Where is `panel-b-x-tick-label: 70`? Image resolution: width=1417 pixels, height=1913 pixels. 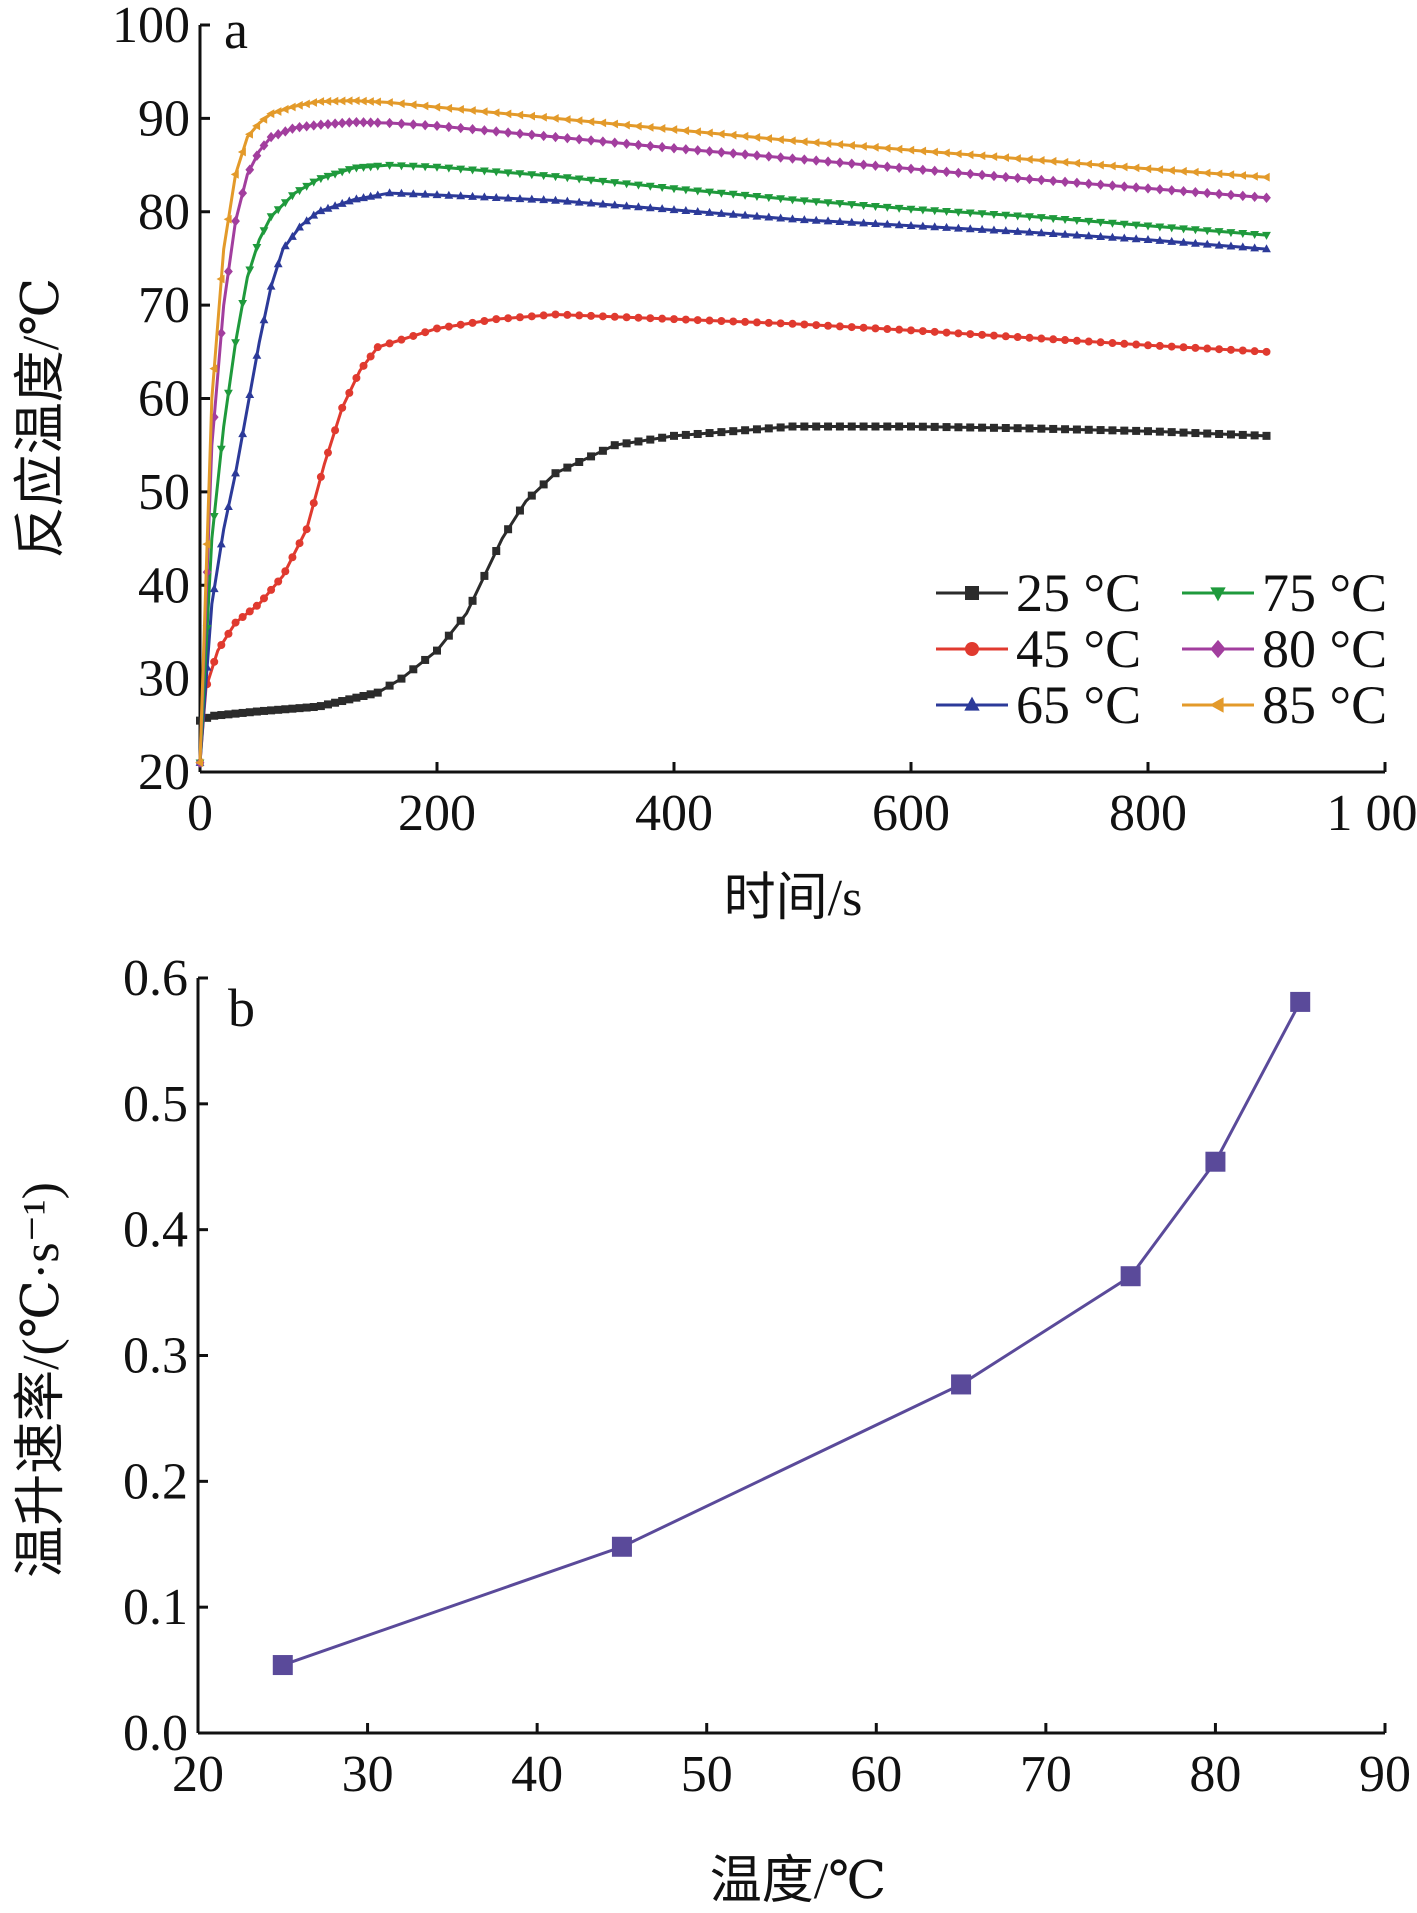
panel-b-x-tick-label: 70 is located at coordinates (1046, 1774).